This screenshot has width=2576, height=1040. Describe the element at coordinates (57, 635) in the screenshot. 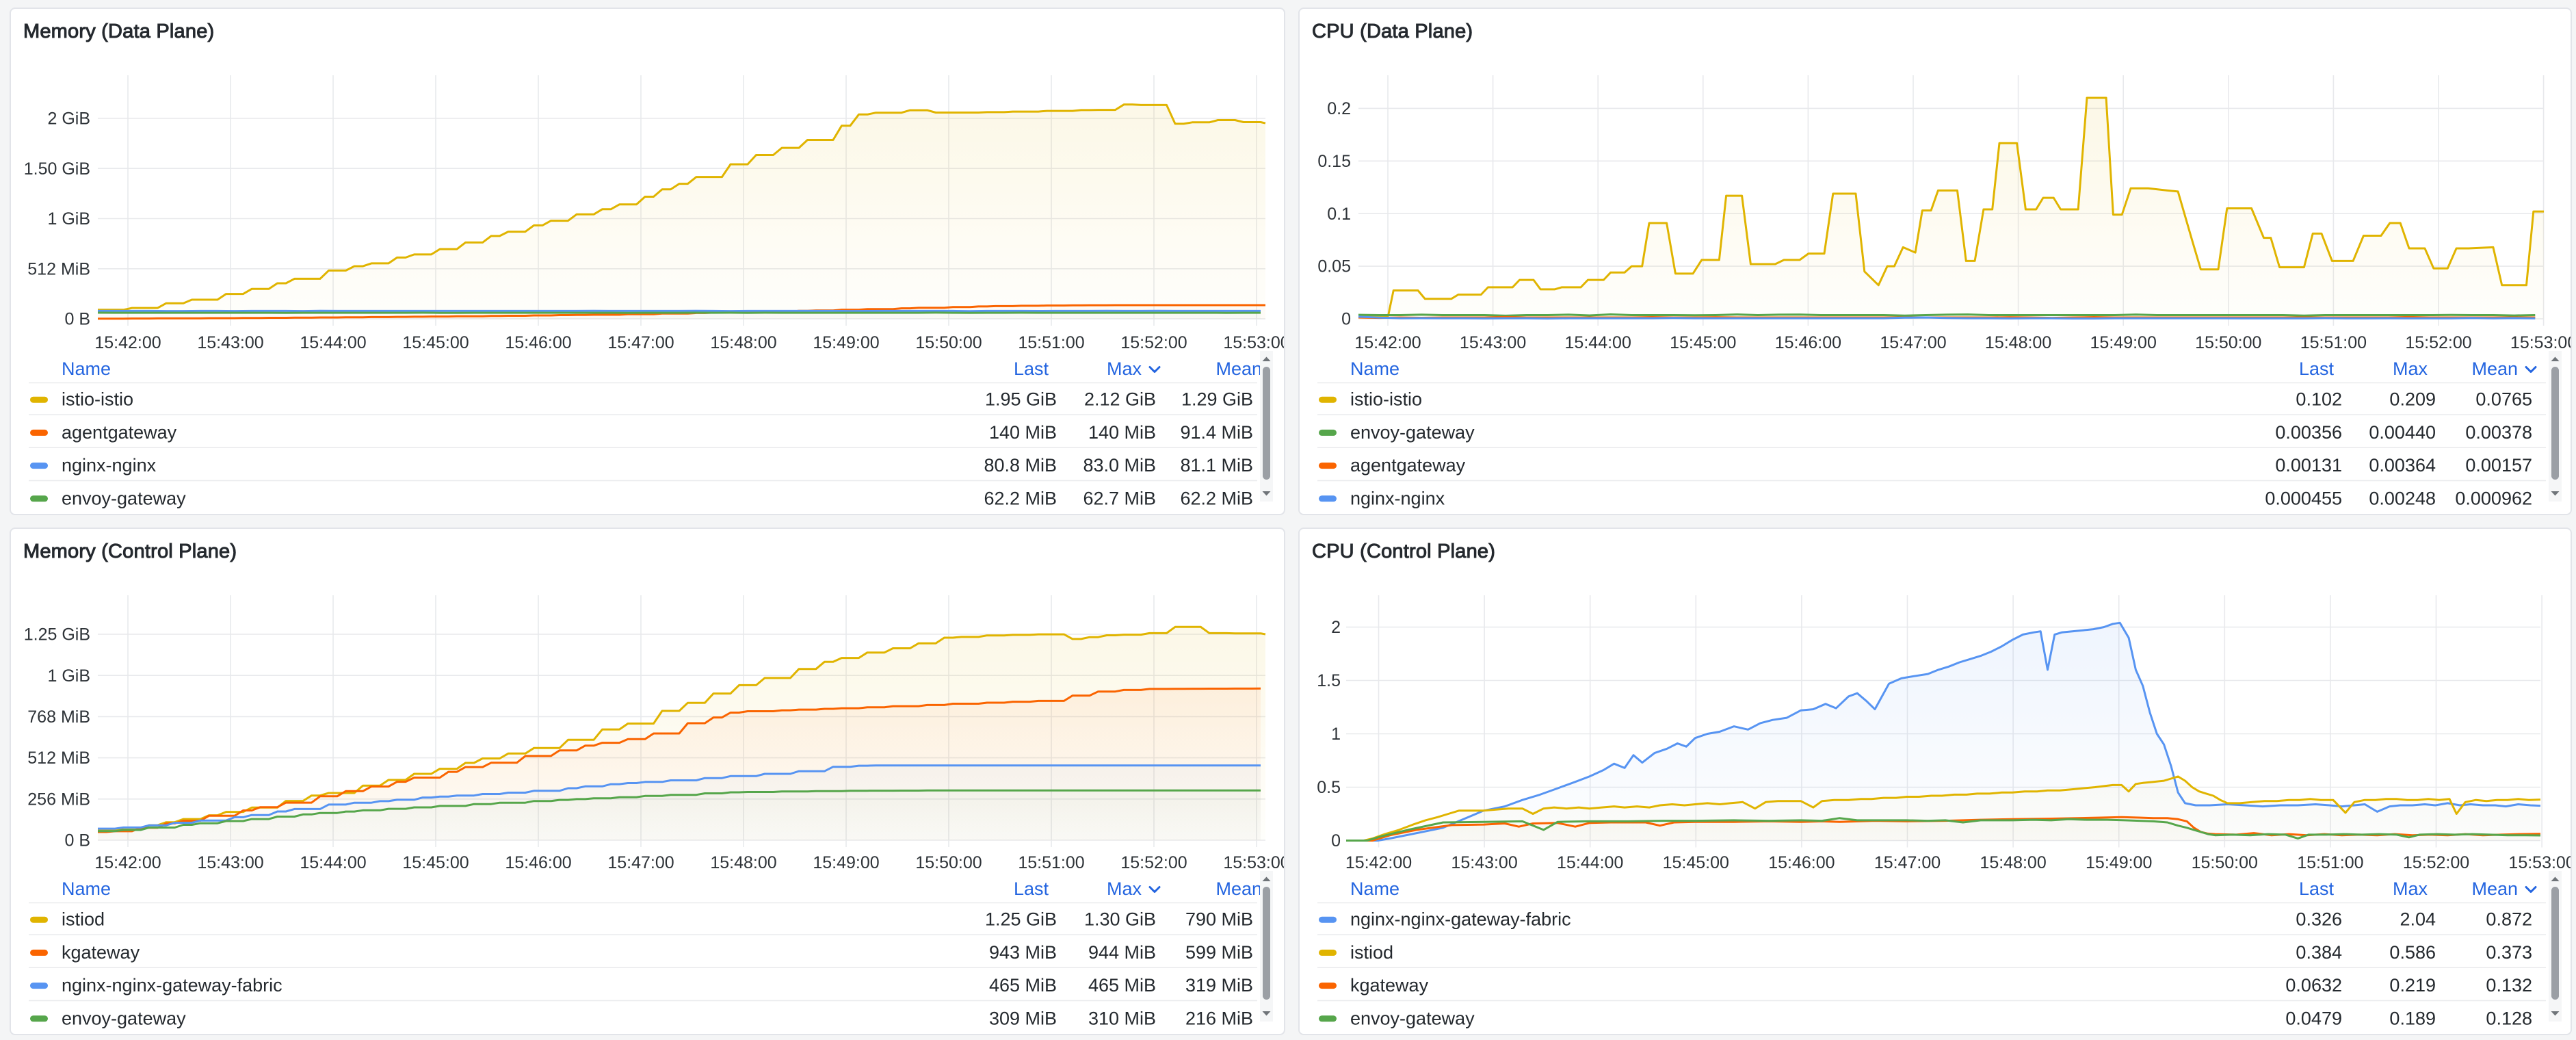

I see `svg-text: 1.25 GiB` at that location.